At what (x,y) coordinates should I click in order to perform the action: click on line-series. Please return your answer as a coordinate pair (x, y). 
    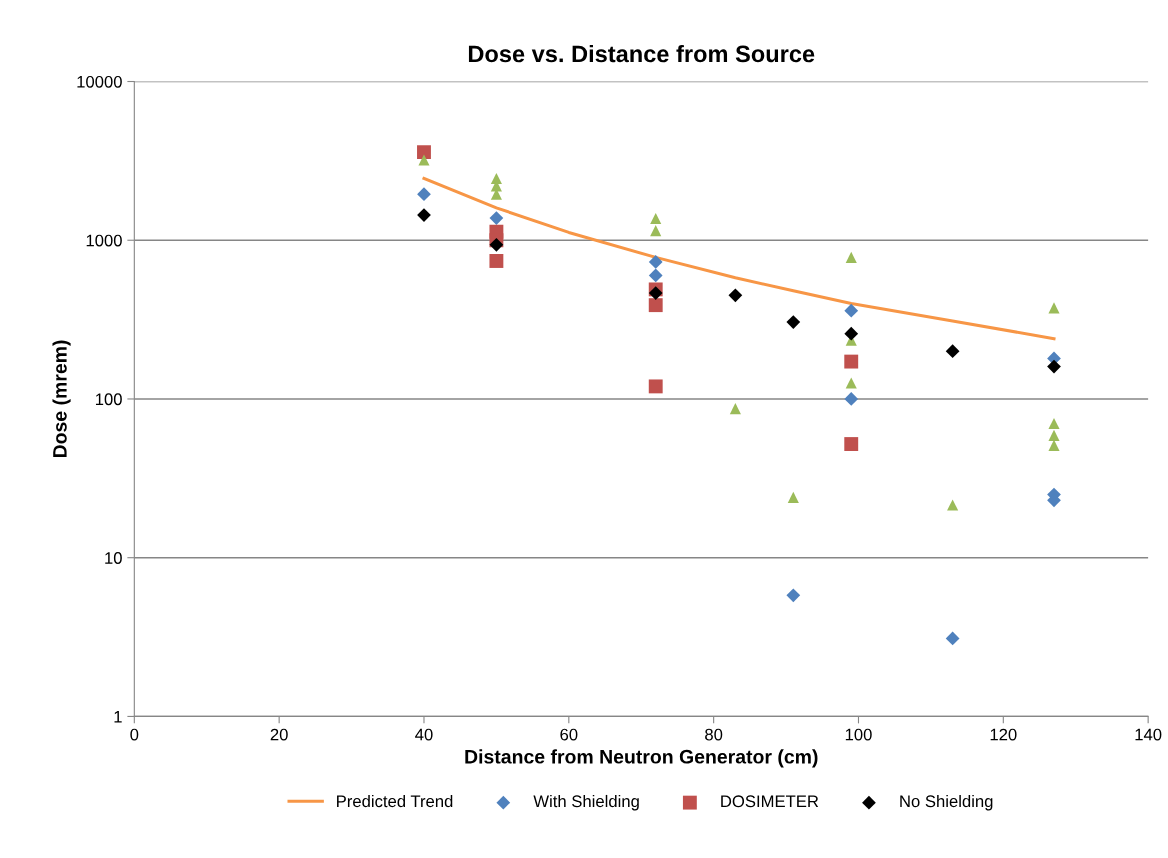
    Looking at the image, I should click on (739, 258).